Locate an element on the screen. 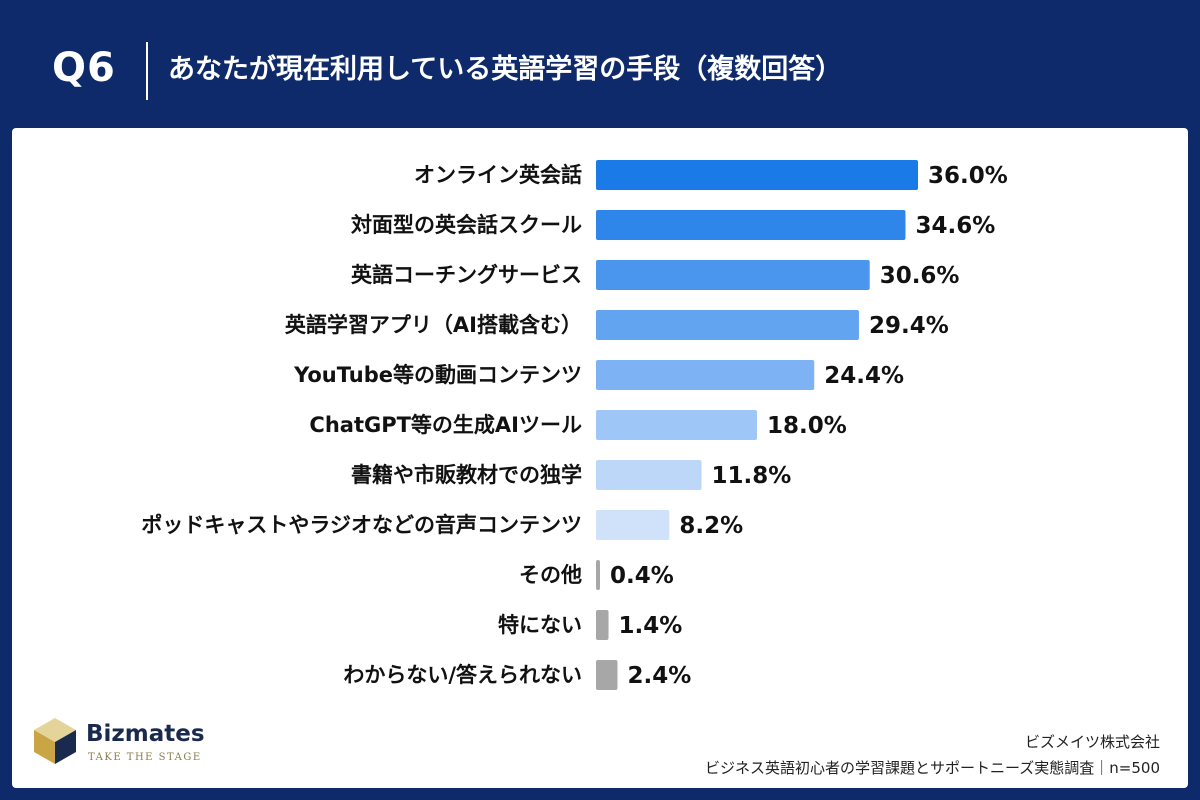  value-label: 36.0% is located at coordinates (968, 176).